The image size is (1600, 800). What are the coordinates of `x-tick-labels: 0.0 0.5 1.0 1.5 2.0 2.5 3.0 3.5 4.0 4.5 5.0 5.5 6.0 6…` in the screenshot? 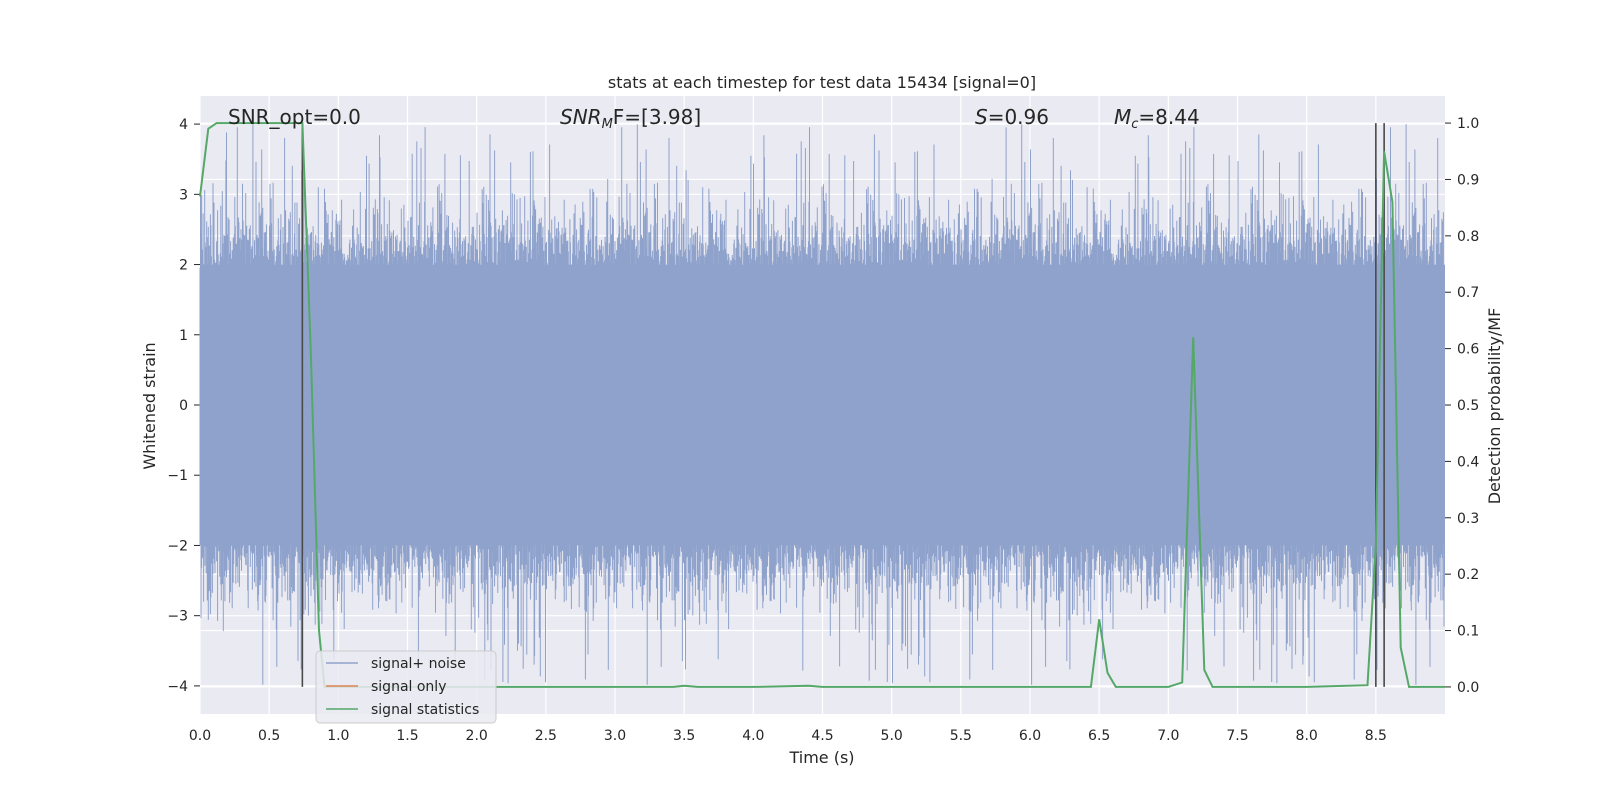 It's located at (788, 736).